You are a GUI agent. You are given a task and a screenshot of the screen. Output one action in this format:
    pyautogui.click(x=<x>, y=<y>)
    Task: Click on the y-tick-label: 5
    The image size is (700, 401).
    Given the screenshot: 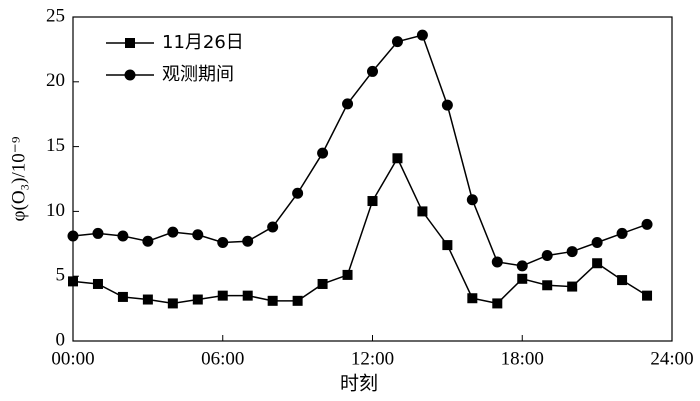 What is the action you would take?
    pyautogui.click(x=61, y=275)
    